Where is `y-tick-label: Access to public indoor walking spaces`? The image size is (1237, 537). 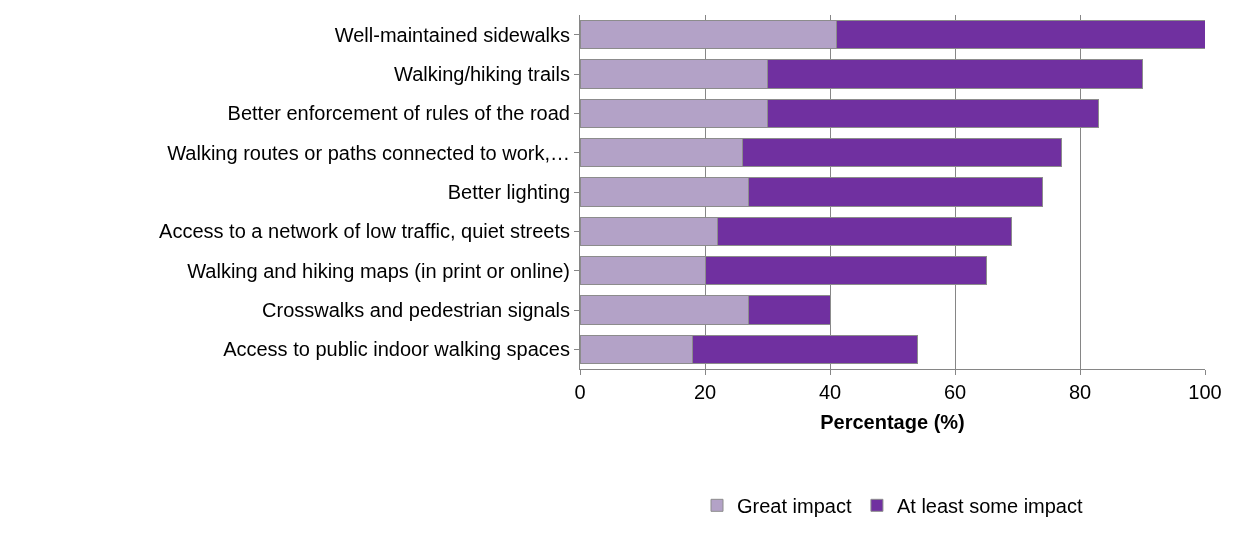 y-tick-label: Access to public indoor walking spaces is located at coordinates (396, 349).